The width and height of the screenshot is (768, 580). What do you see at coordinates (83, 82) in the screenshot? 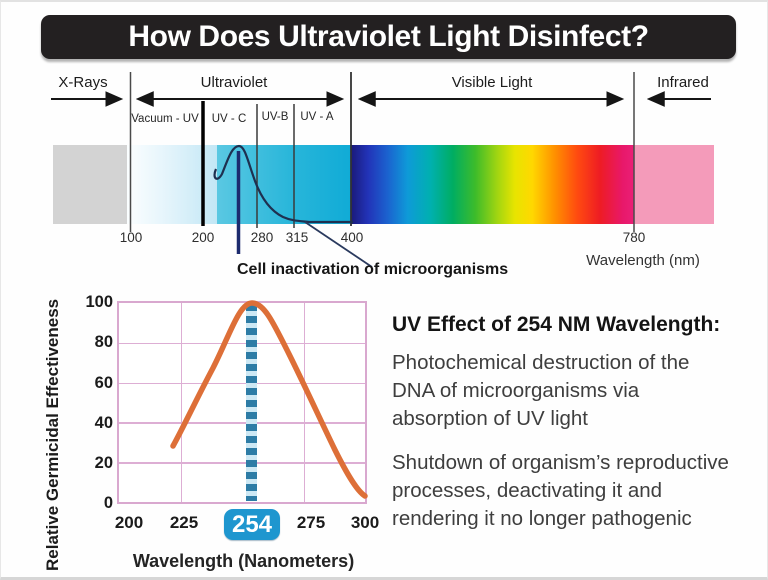
I see `band-label-xrays: X-Rays` at bounding box center [83, 82].